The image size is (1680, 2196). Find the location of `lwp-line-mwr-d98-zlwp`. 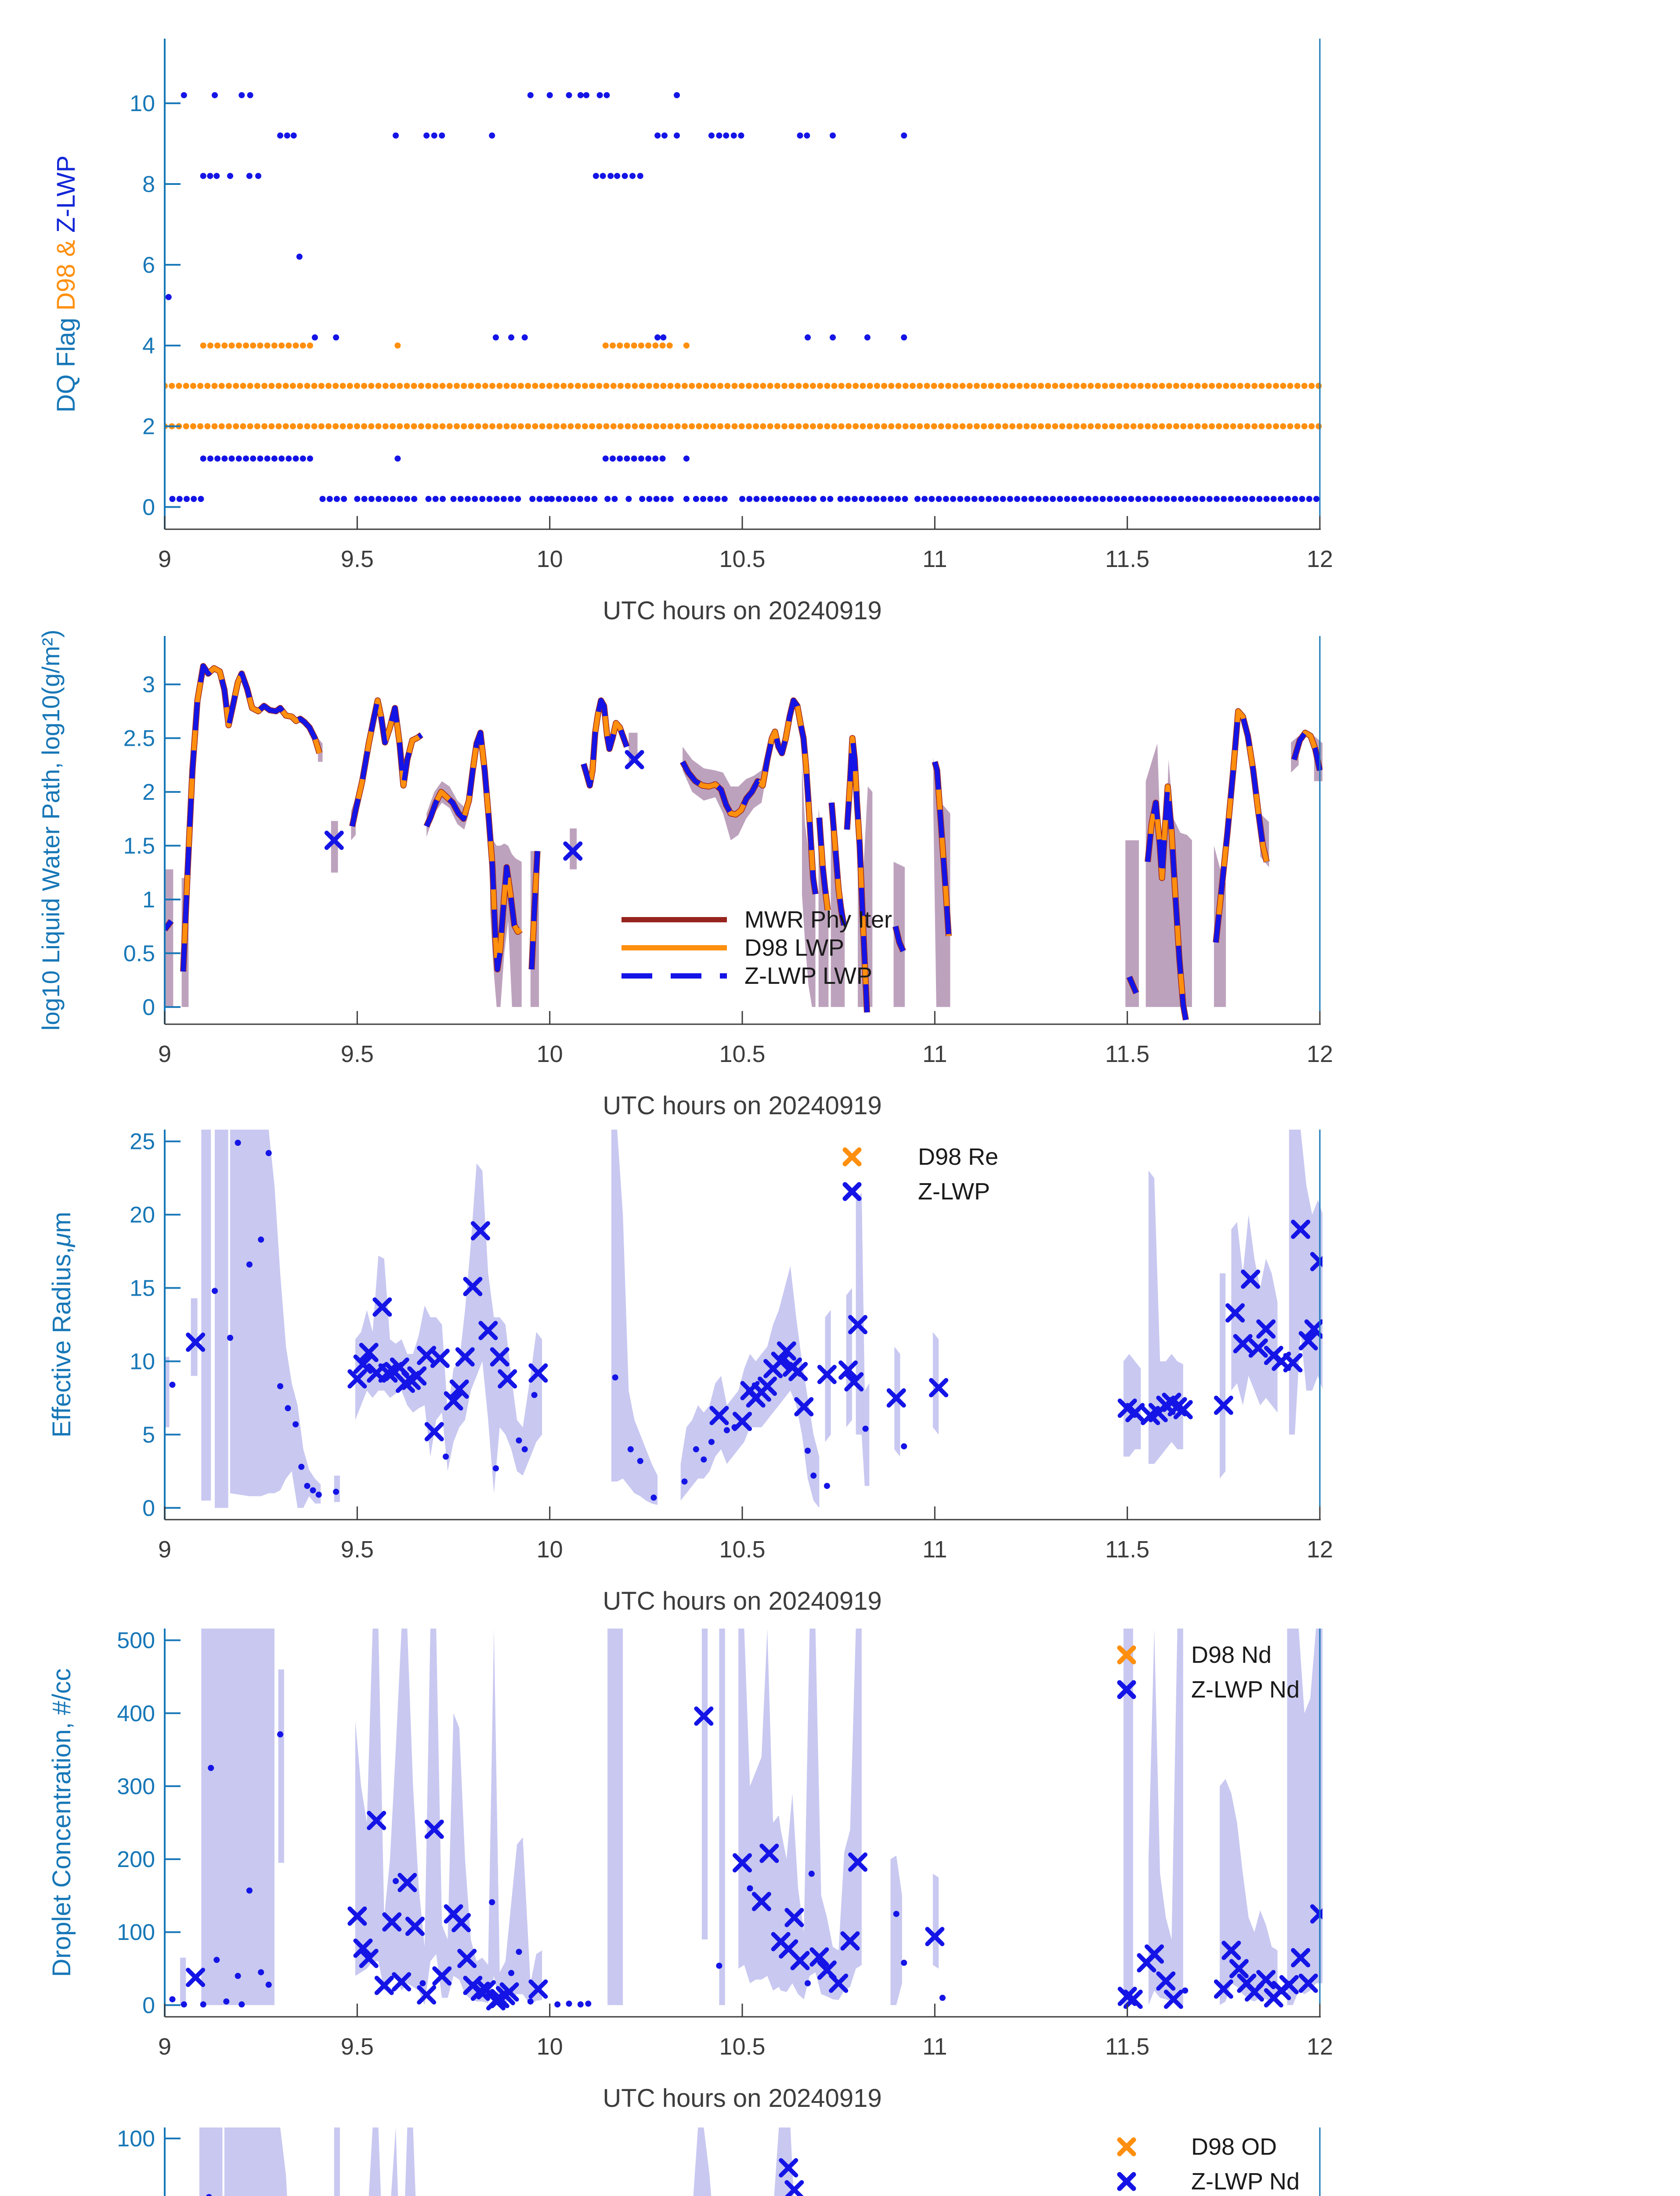

lwp-line-mwr-d98-zlwp is located at coordinates (743, 842).